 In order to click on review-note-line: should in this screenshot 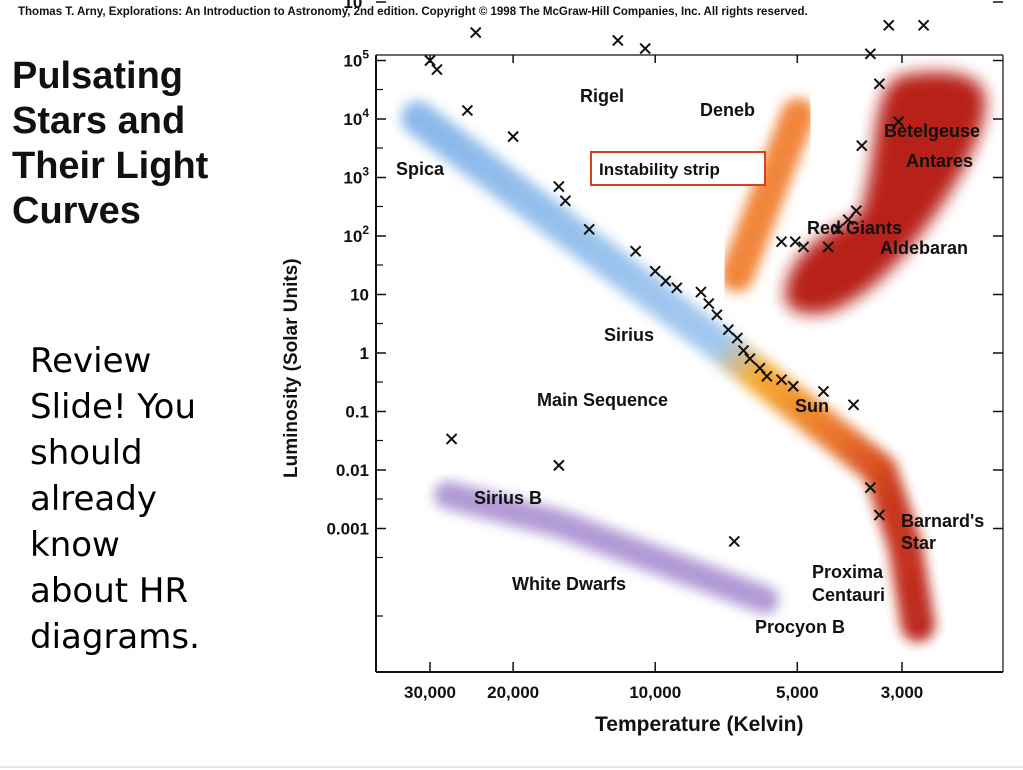, I will do `click(86, 453)`.